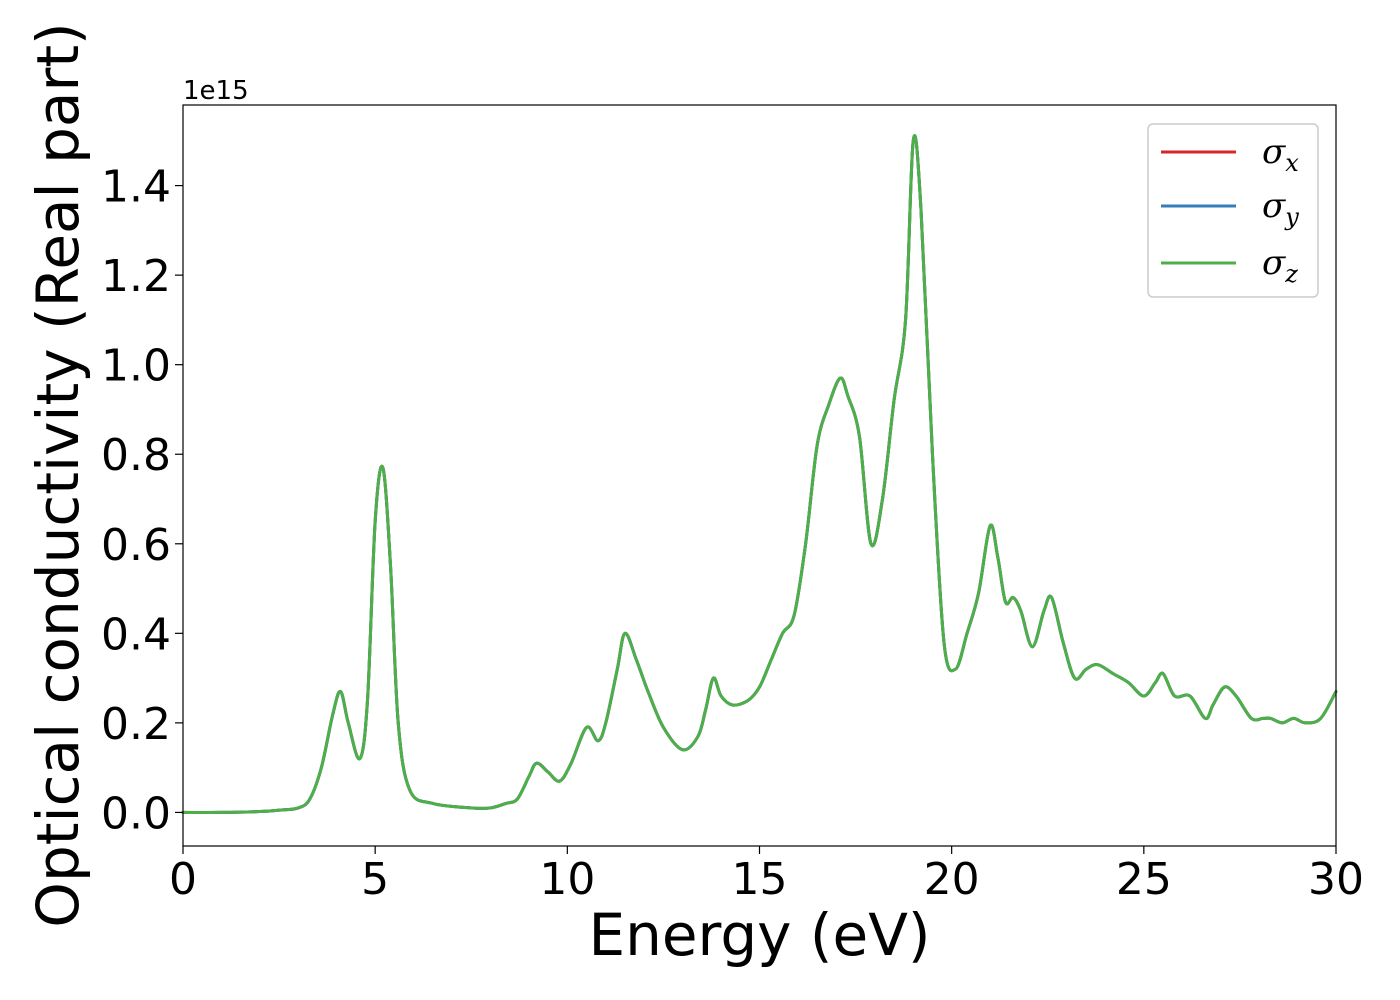  Describe the element at coordinates (1280, 154) in the screenshot. I see `legend-label-1: σx` at that location.